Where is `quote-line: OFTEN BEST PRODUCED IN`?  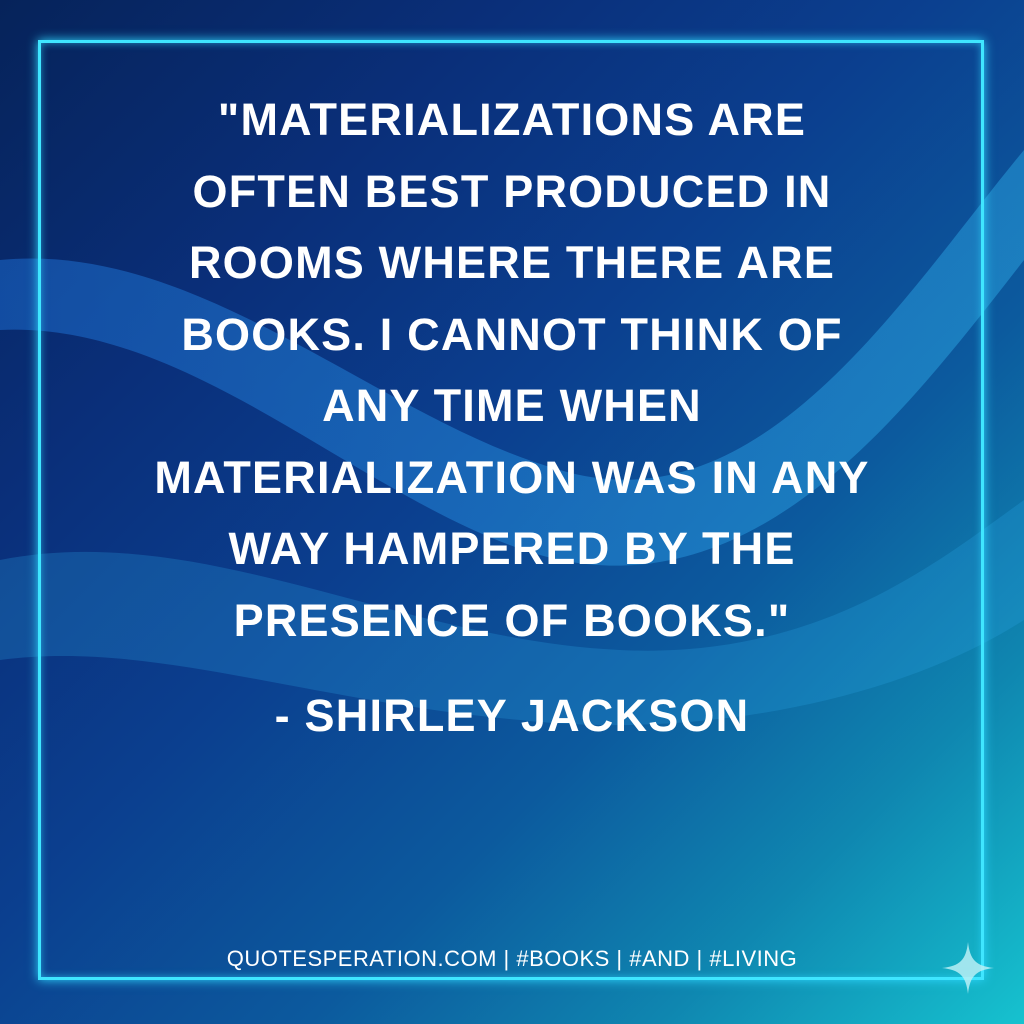 quote-line: OFTEN BEST PRODUCED IN is located at coordinates (512, 191).